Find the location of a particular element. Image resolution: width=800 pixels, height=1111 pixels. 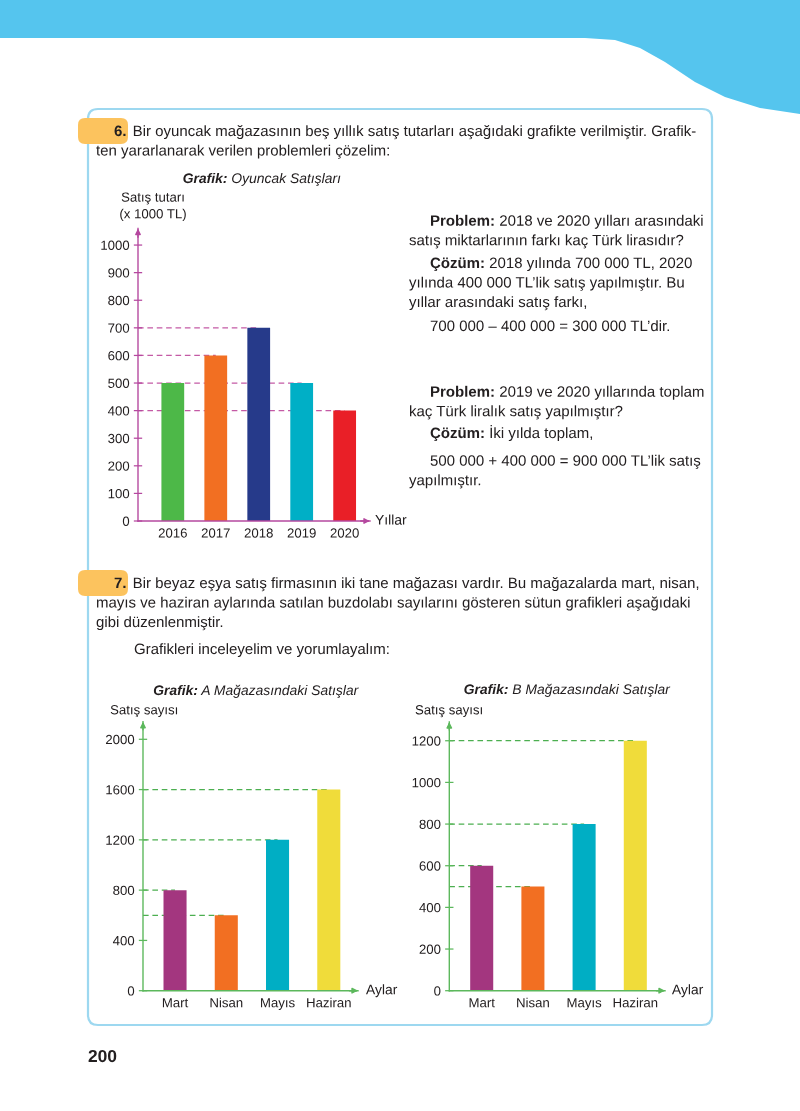

text: 6. Bir oyuncak mağazasının beş yıllık satış tutarları aşağıdaki grafikte verilmiştir. Grafik- ten yararlanarak verilen problemleri çözelim: is located at coordinates (396, 141).